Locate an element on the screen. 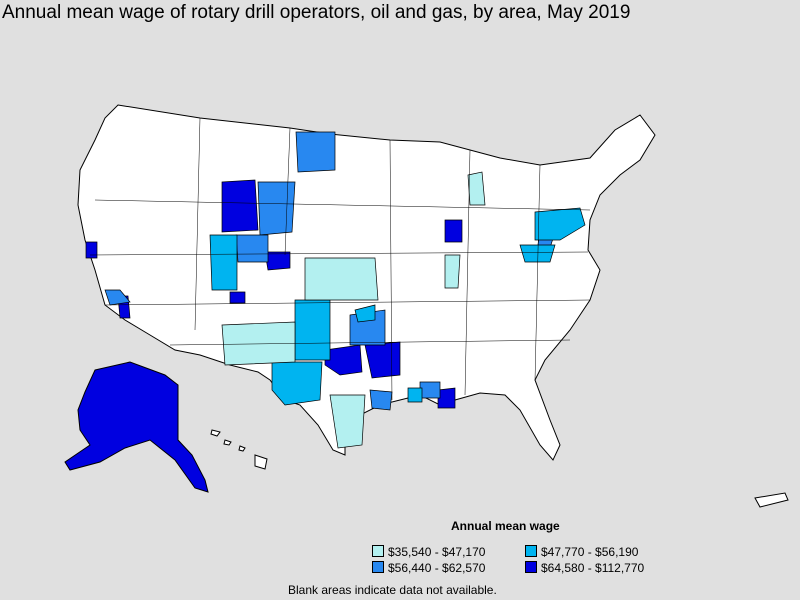  legend-label: $35,540 - $47,170 is located at coordinates (437, 552).